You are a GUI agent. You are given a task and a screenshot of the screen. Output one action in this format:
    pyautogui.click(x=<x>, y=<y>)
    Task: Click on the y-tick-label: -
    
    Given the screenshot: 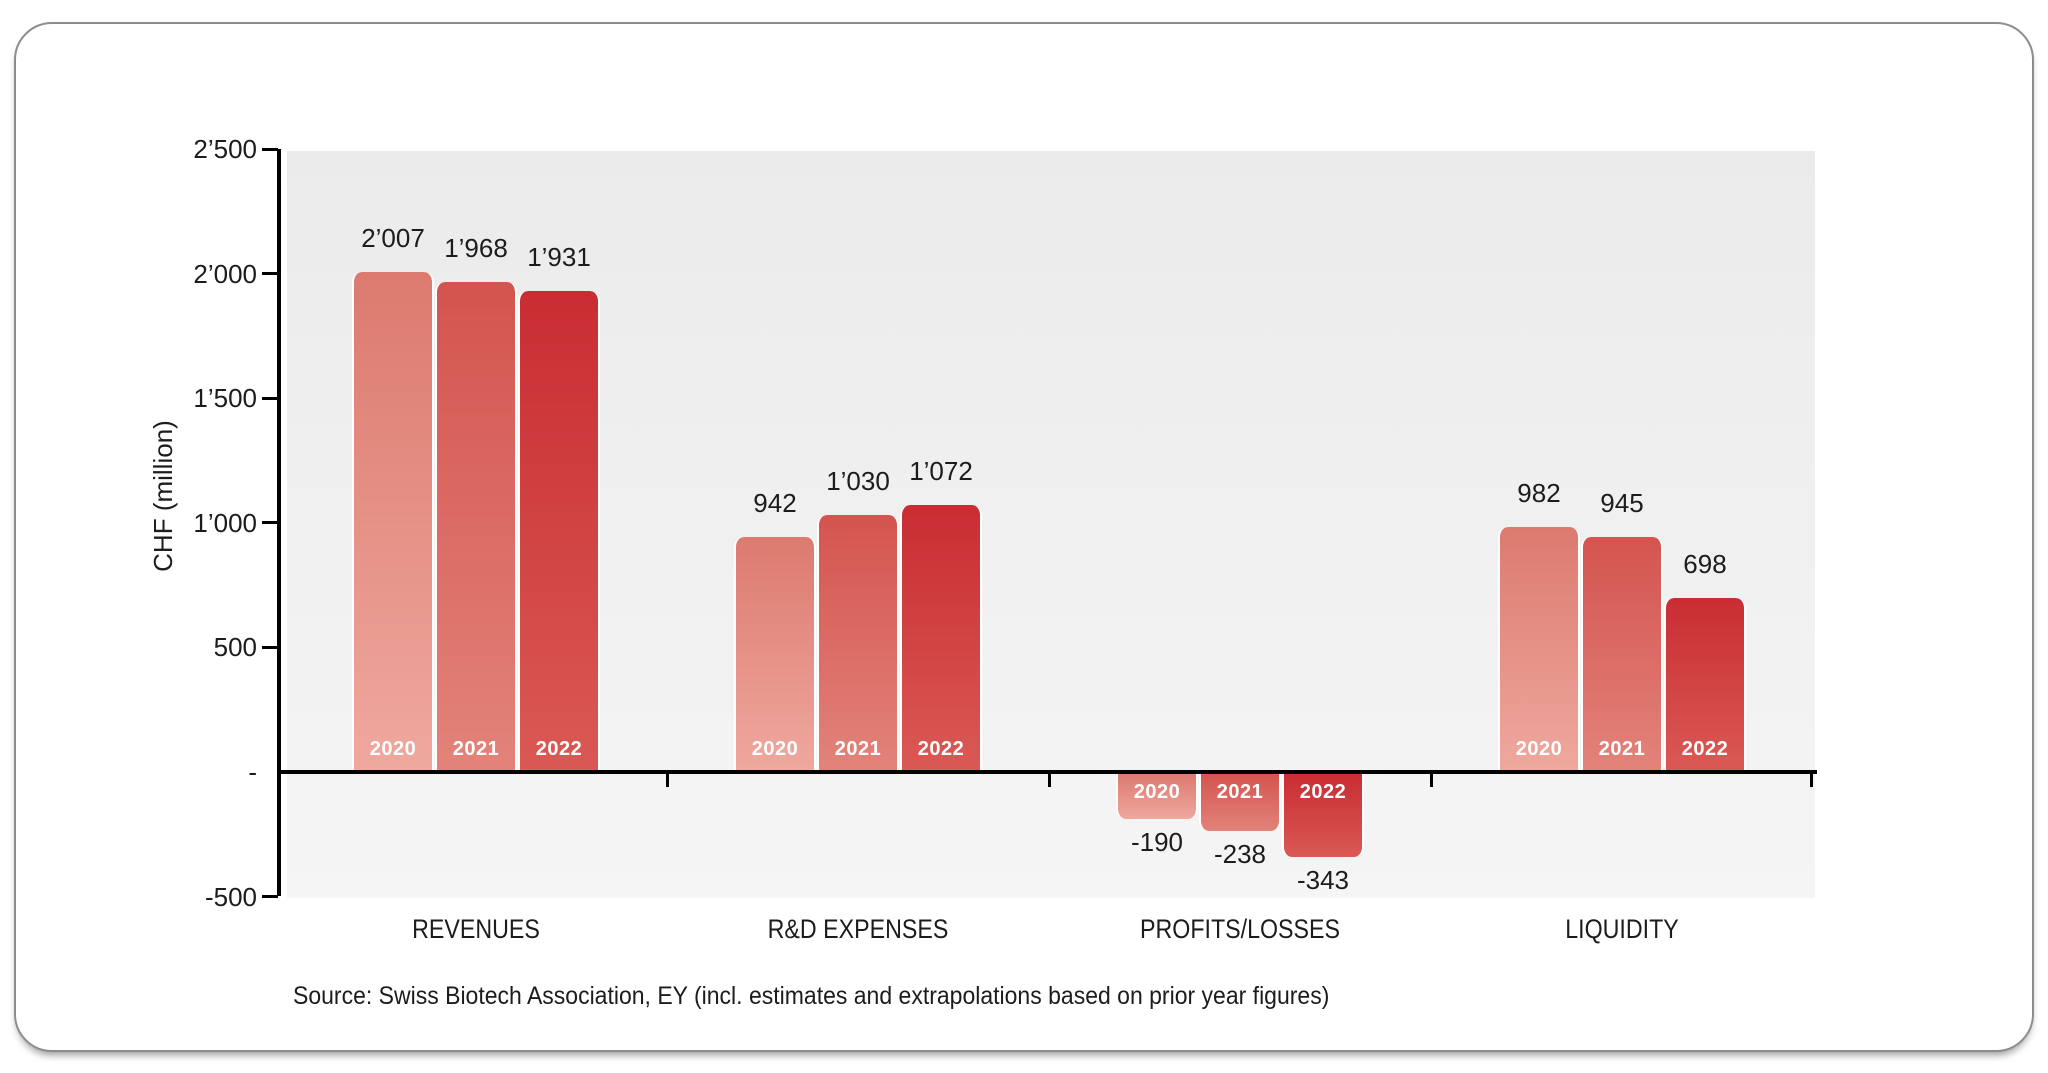 What is the action you would take?
    pyautogui.click(x=252, y=772)
    